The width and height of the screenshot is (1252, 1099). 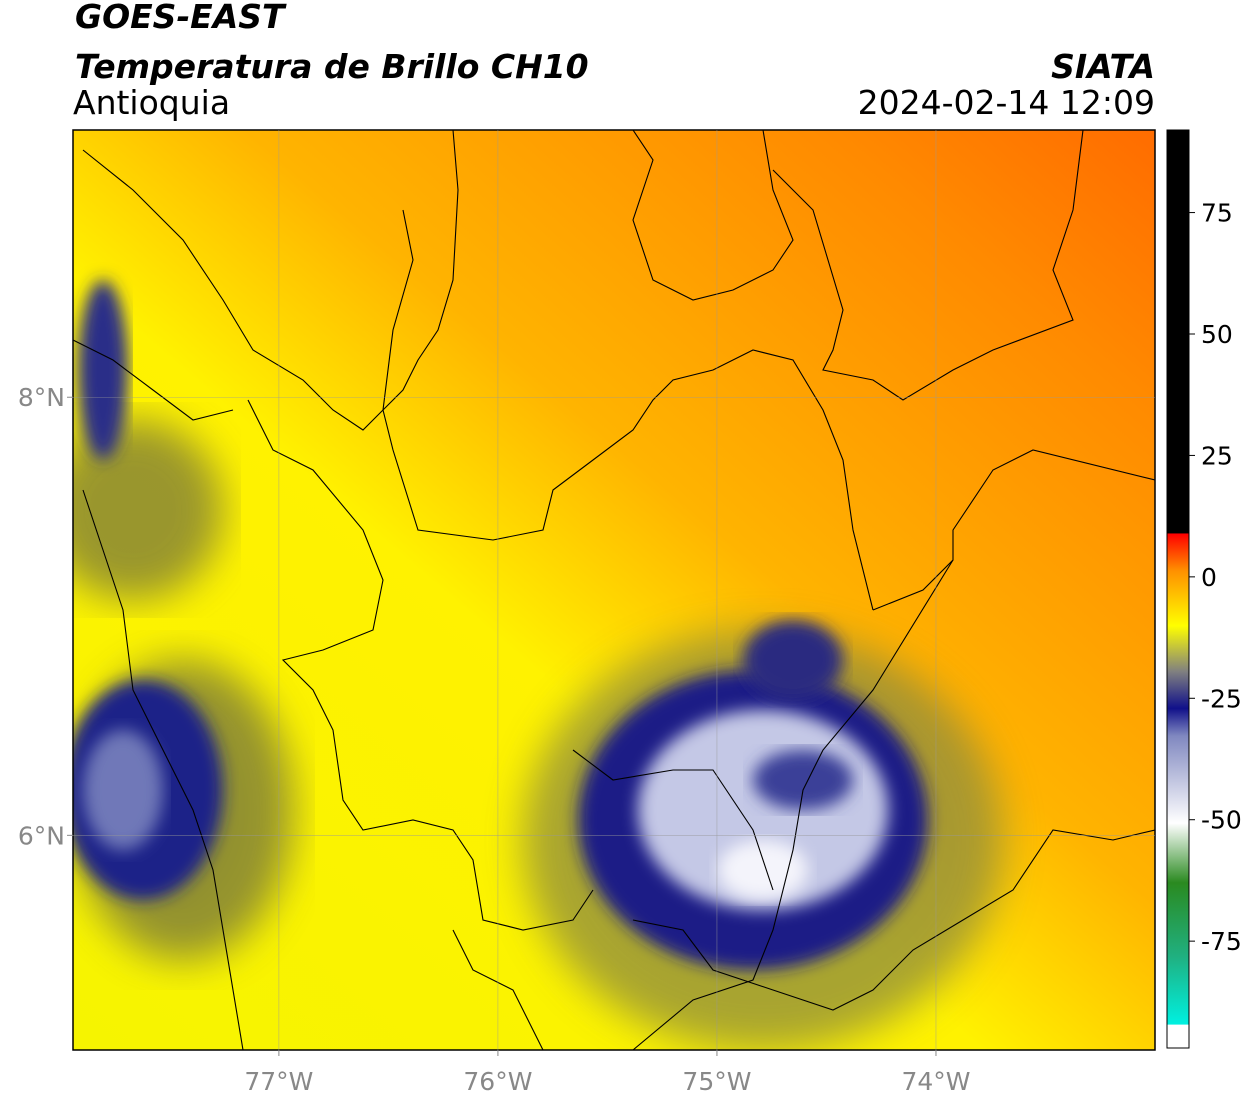 What do you see at coordinates (1209, 577) in the screenshot?
I see `colorbar-tick-label: 0` at bounding box center [1209, 577].